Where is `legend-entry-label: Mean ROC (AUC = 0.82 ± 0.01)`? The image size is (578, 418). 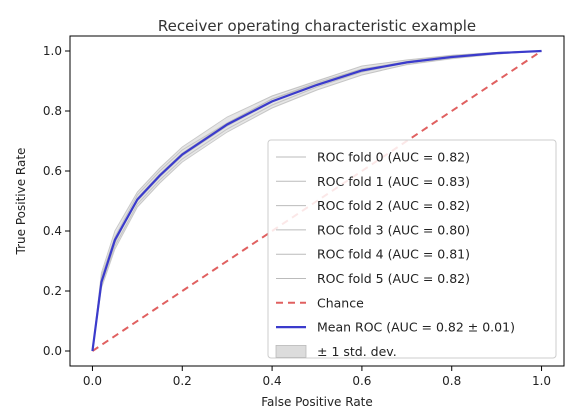
legend-entry-label: Mean ROC (AUC = 0.82 ± 0.01) is located at coordinates (416, 327).